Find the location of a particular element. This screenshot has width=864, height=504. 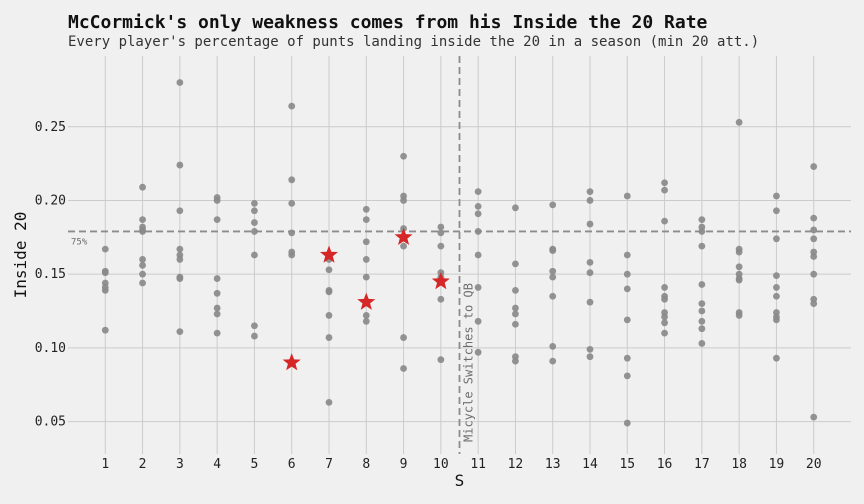

x-tick-label: 14 is located at coordinates (590, 464).